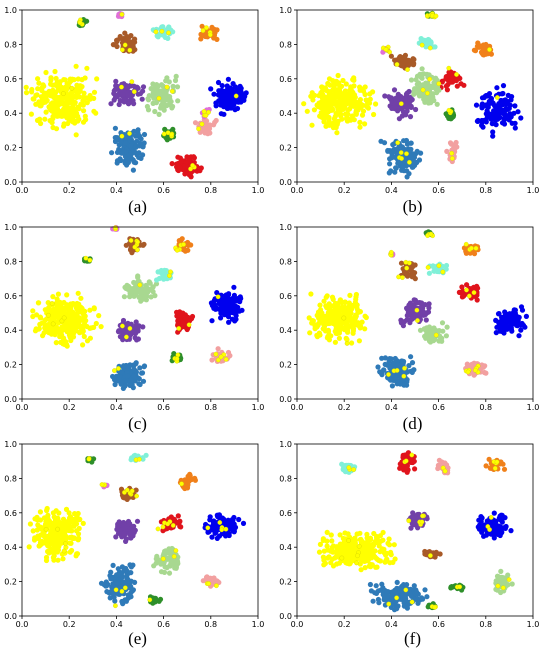 The height and width of the screenshot is (652, 550). What do you see at coordinates (10, 182) in the screenshot?
I see `y-tick-label: 0.0` at bounding box center [10, 182].